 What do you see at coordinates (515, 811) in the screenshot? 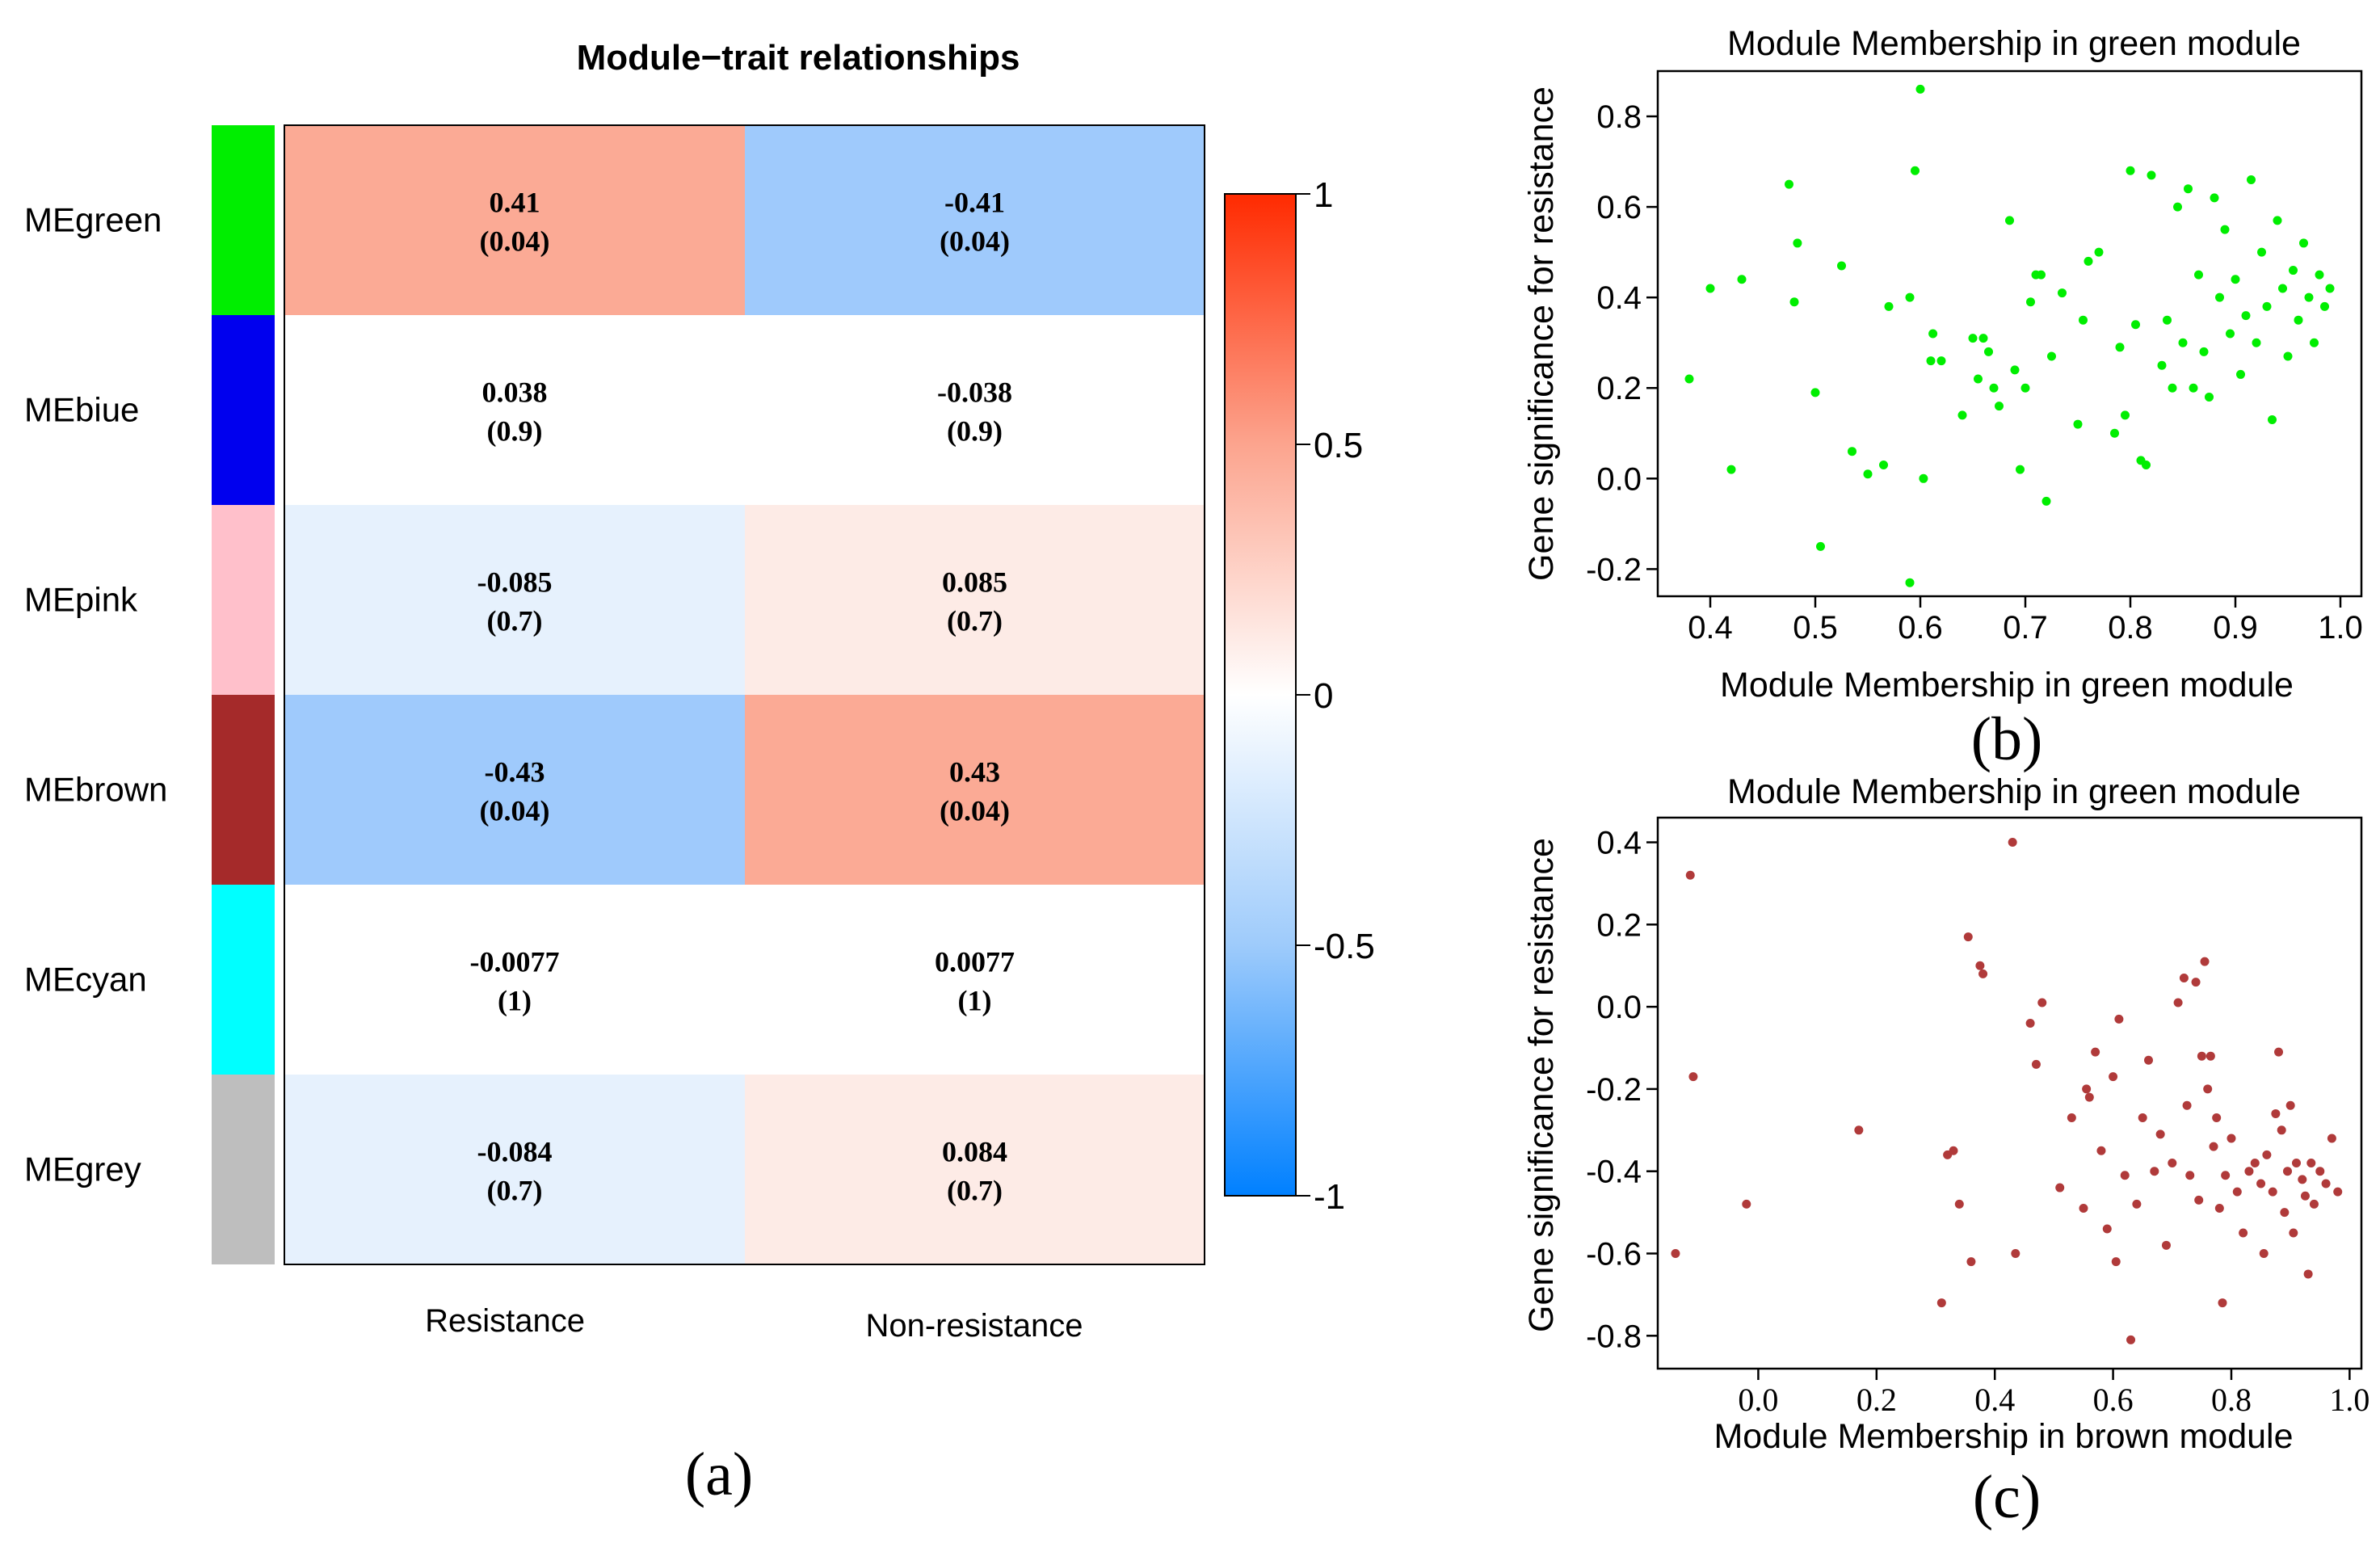
I see `cell-pvalue: (0.04)` at bounding box center [515, 811].